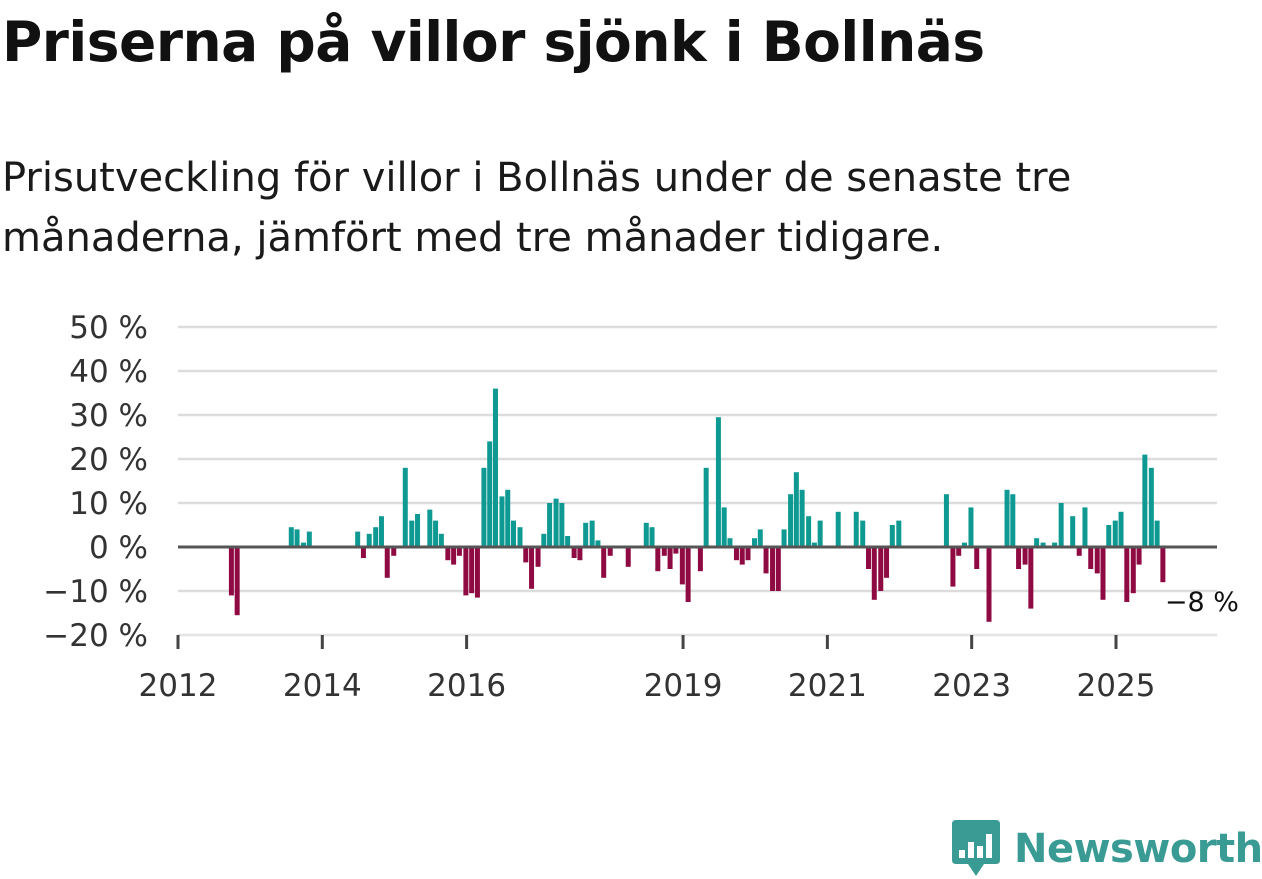  Describe the element at coordinates (108, 504) in the screenshot. I see `y-tick-label: 10 %` at that location.